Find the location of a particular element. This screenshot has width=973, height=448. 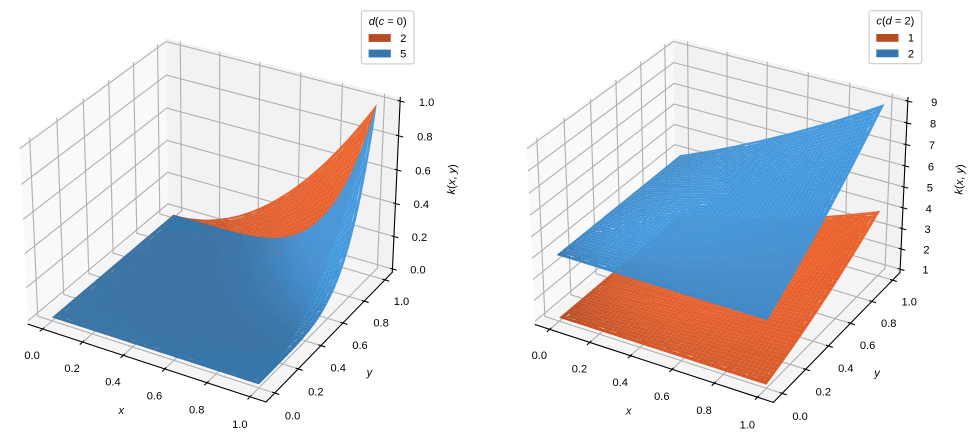

svg-text: c(d = 2) is located at coordinates (895, 22).